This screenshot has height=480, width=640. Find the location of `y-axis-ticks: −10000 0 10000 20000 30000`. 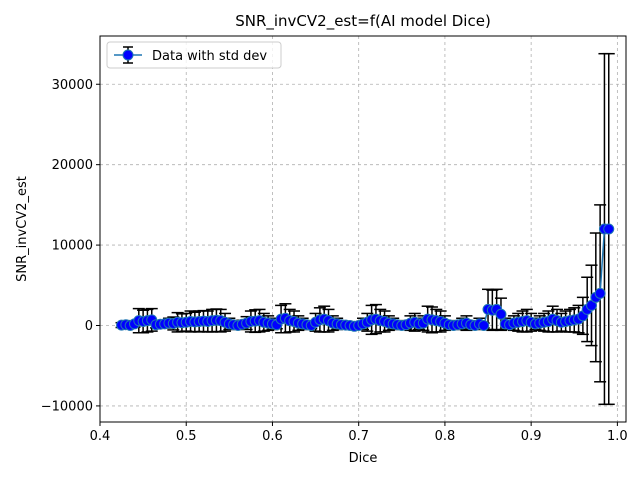

y-axis-ticks: −10000 0 10000 20000 30000 is located at coordinates (70, 246).